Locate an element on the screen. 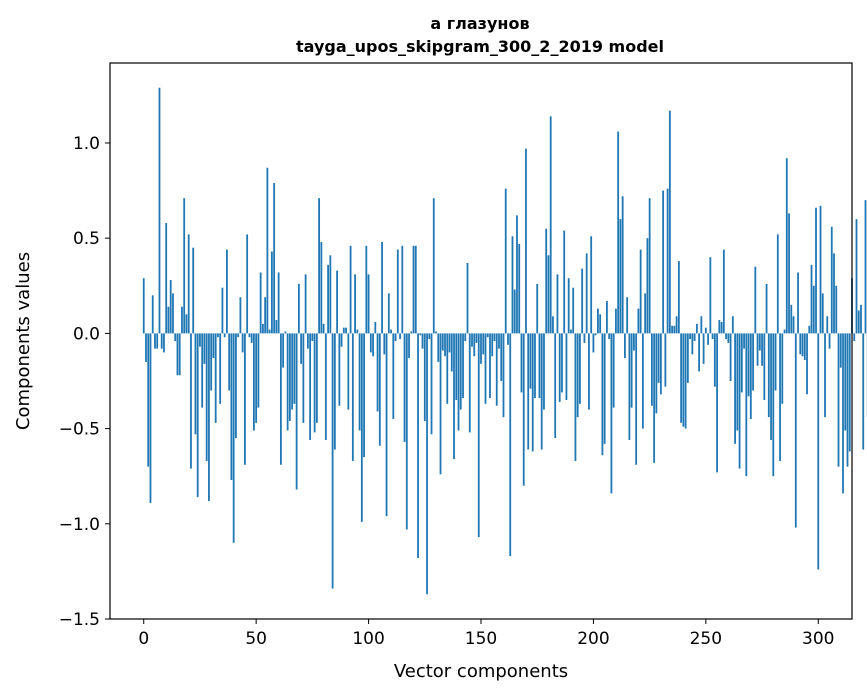 This screenshot has height=696, width=867. x-tick-label: 250 is located at coordinates (706, 639).